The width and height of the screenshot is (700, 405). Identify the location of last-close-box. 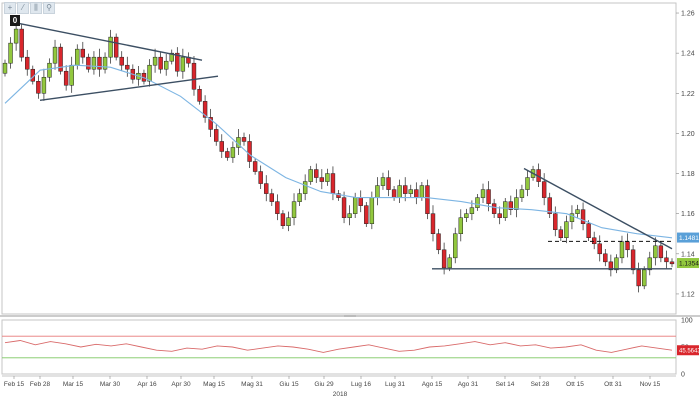
(688, 263).